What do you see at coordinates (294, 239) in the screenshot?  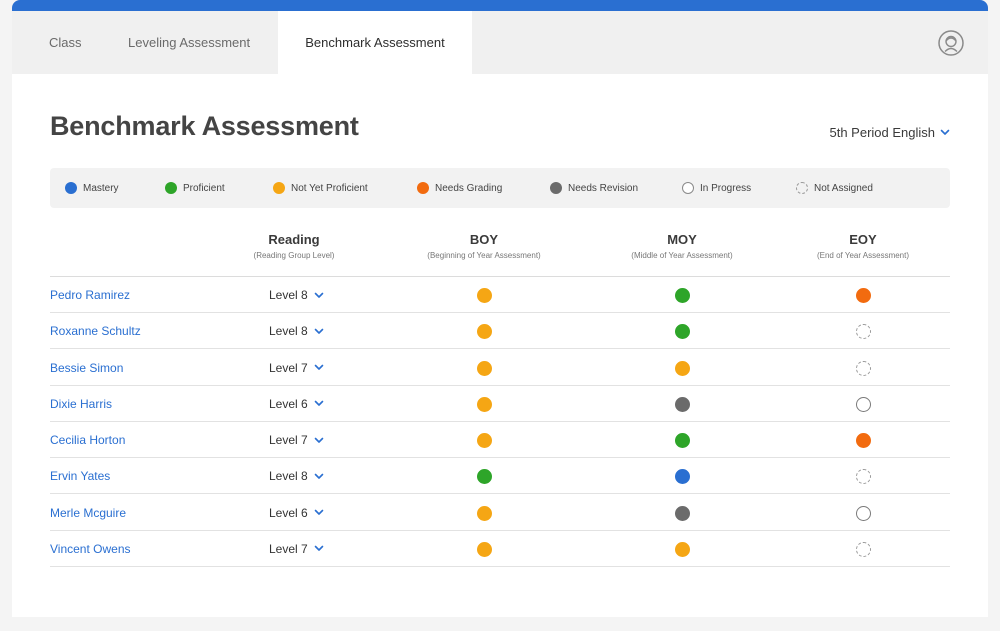 I see `column-title: Reading` at bounding box center [294, 239].